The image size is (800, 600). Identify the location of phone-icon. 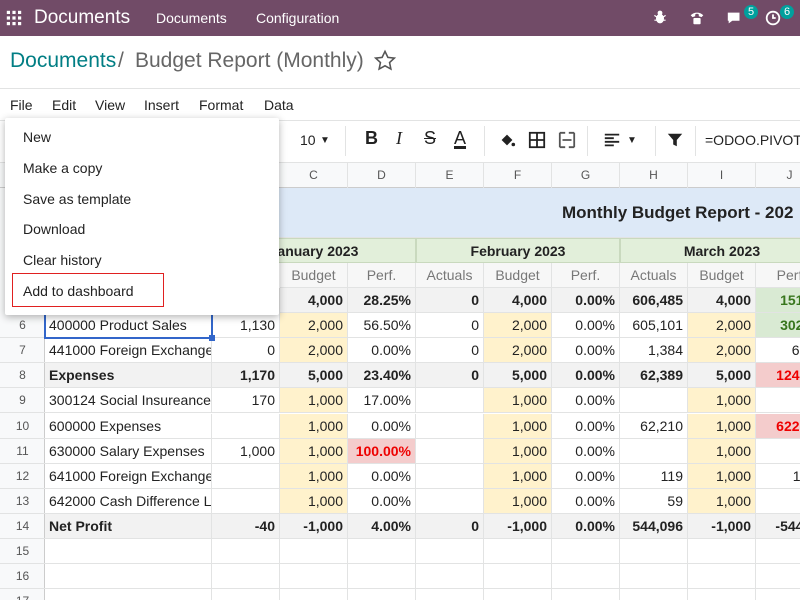
(697, 18).